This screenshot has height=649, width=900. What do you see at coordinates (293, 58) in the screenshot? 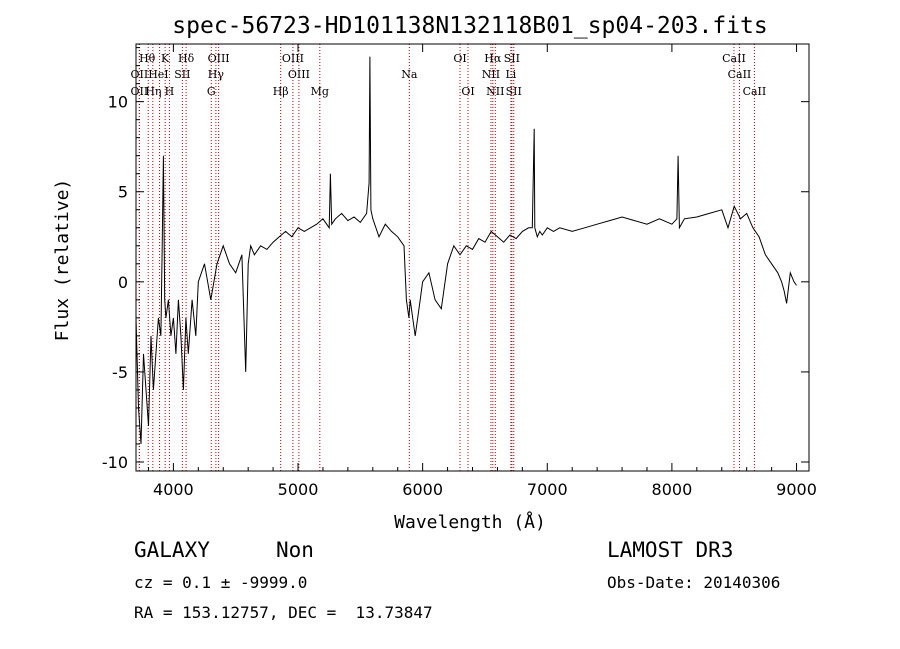
I see `line-label-13: OIII` at bounding box center [293, 58].